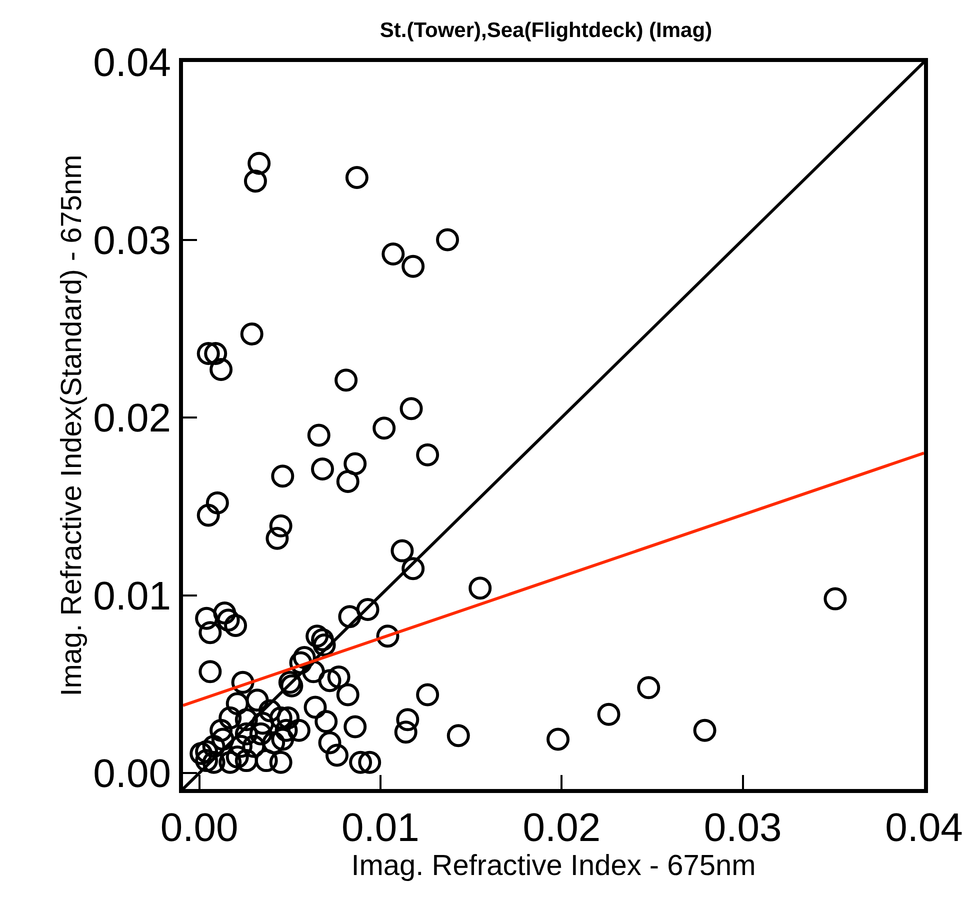  Describe the element at coordinates (72, 425) in the screenshot. I see `y-axis-title: Imag. Refractive Index(Standard) - 675nm` at that location.